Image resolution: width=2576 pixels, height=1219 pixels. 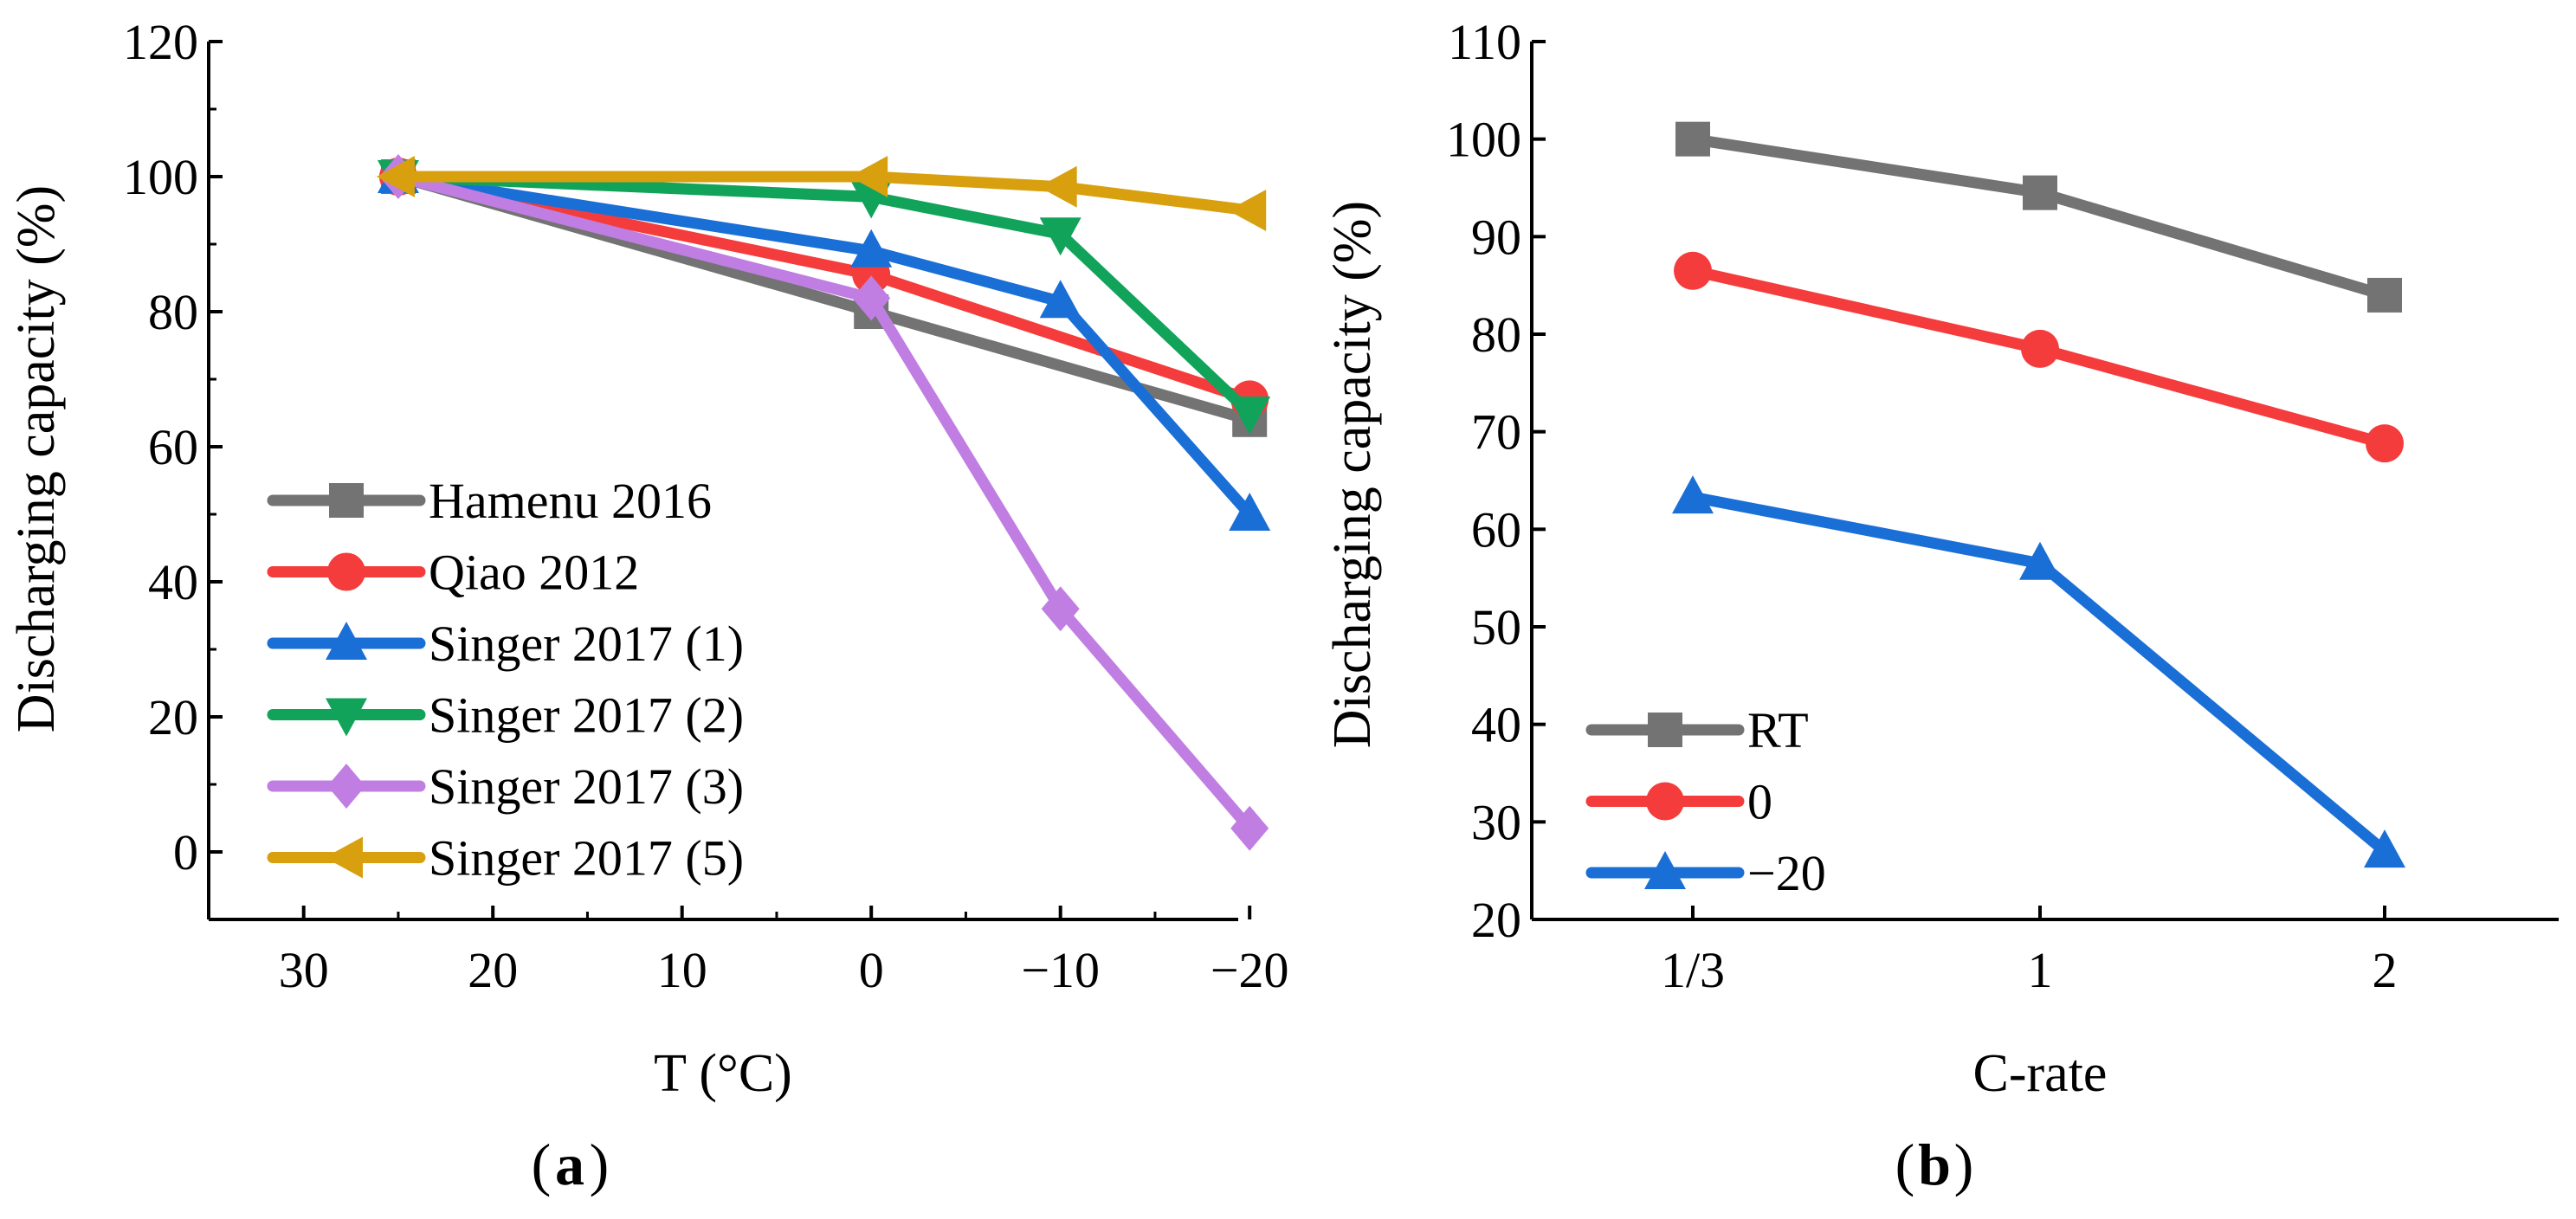 I want to click on panel-a-y-tick-label: 80, so click(x=173, y=312).